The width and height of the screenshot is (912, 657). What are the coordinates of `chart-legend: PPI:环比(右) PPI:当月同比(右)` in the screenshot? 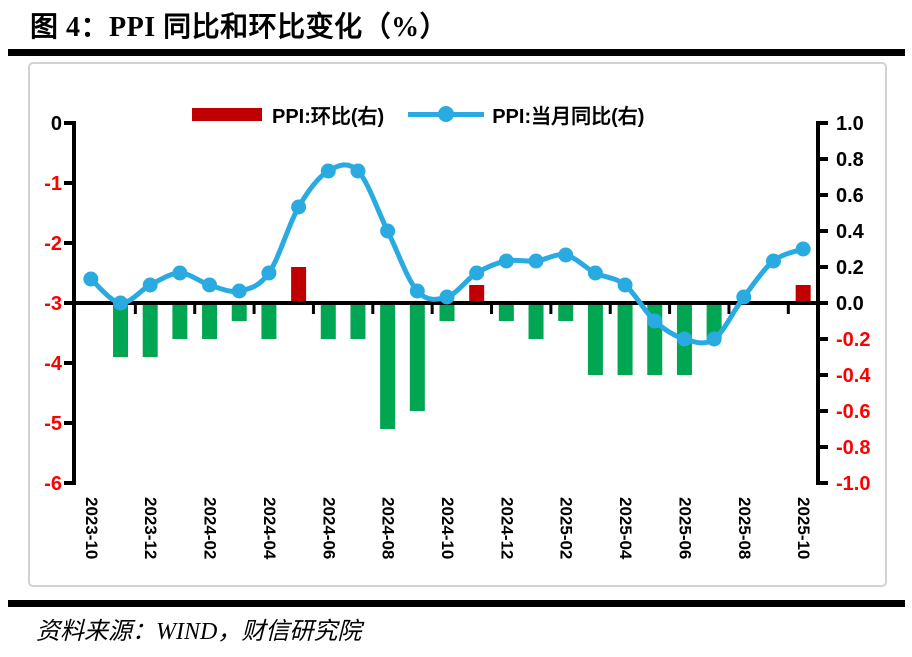 It's located at (418, 114).